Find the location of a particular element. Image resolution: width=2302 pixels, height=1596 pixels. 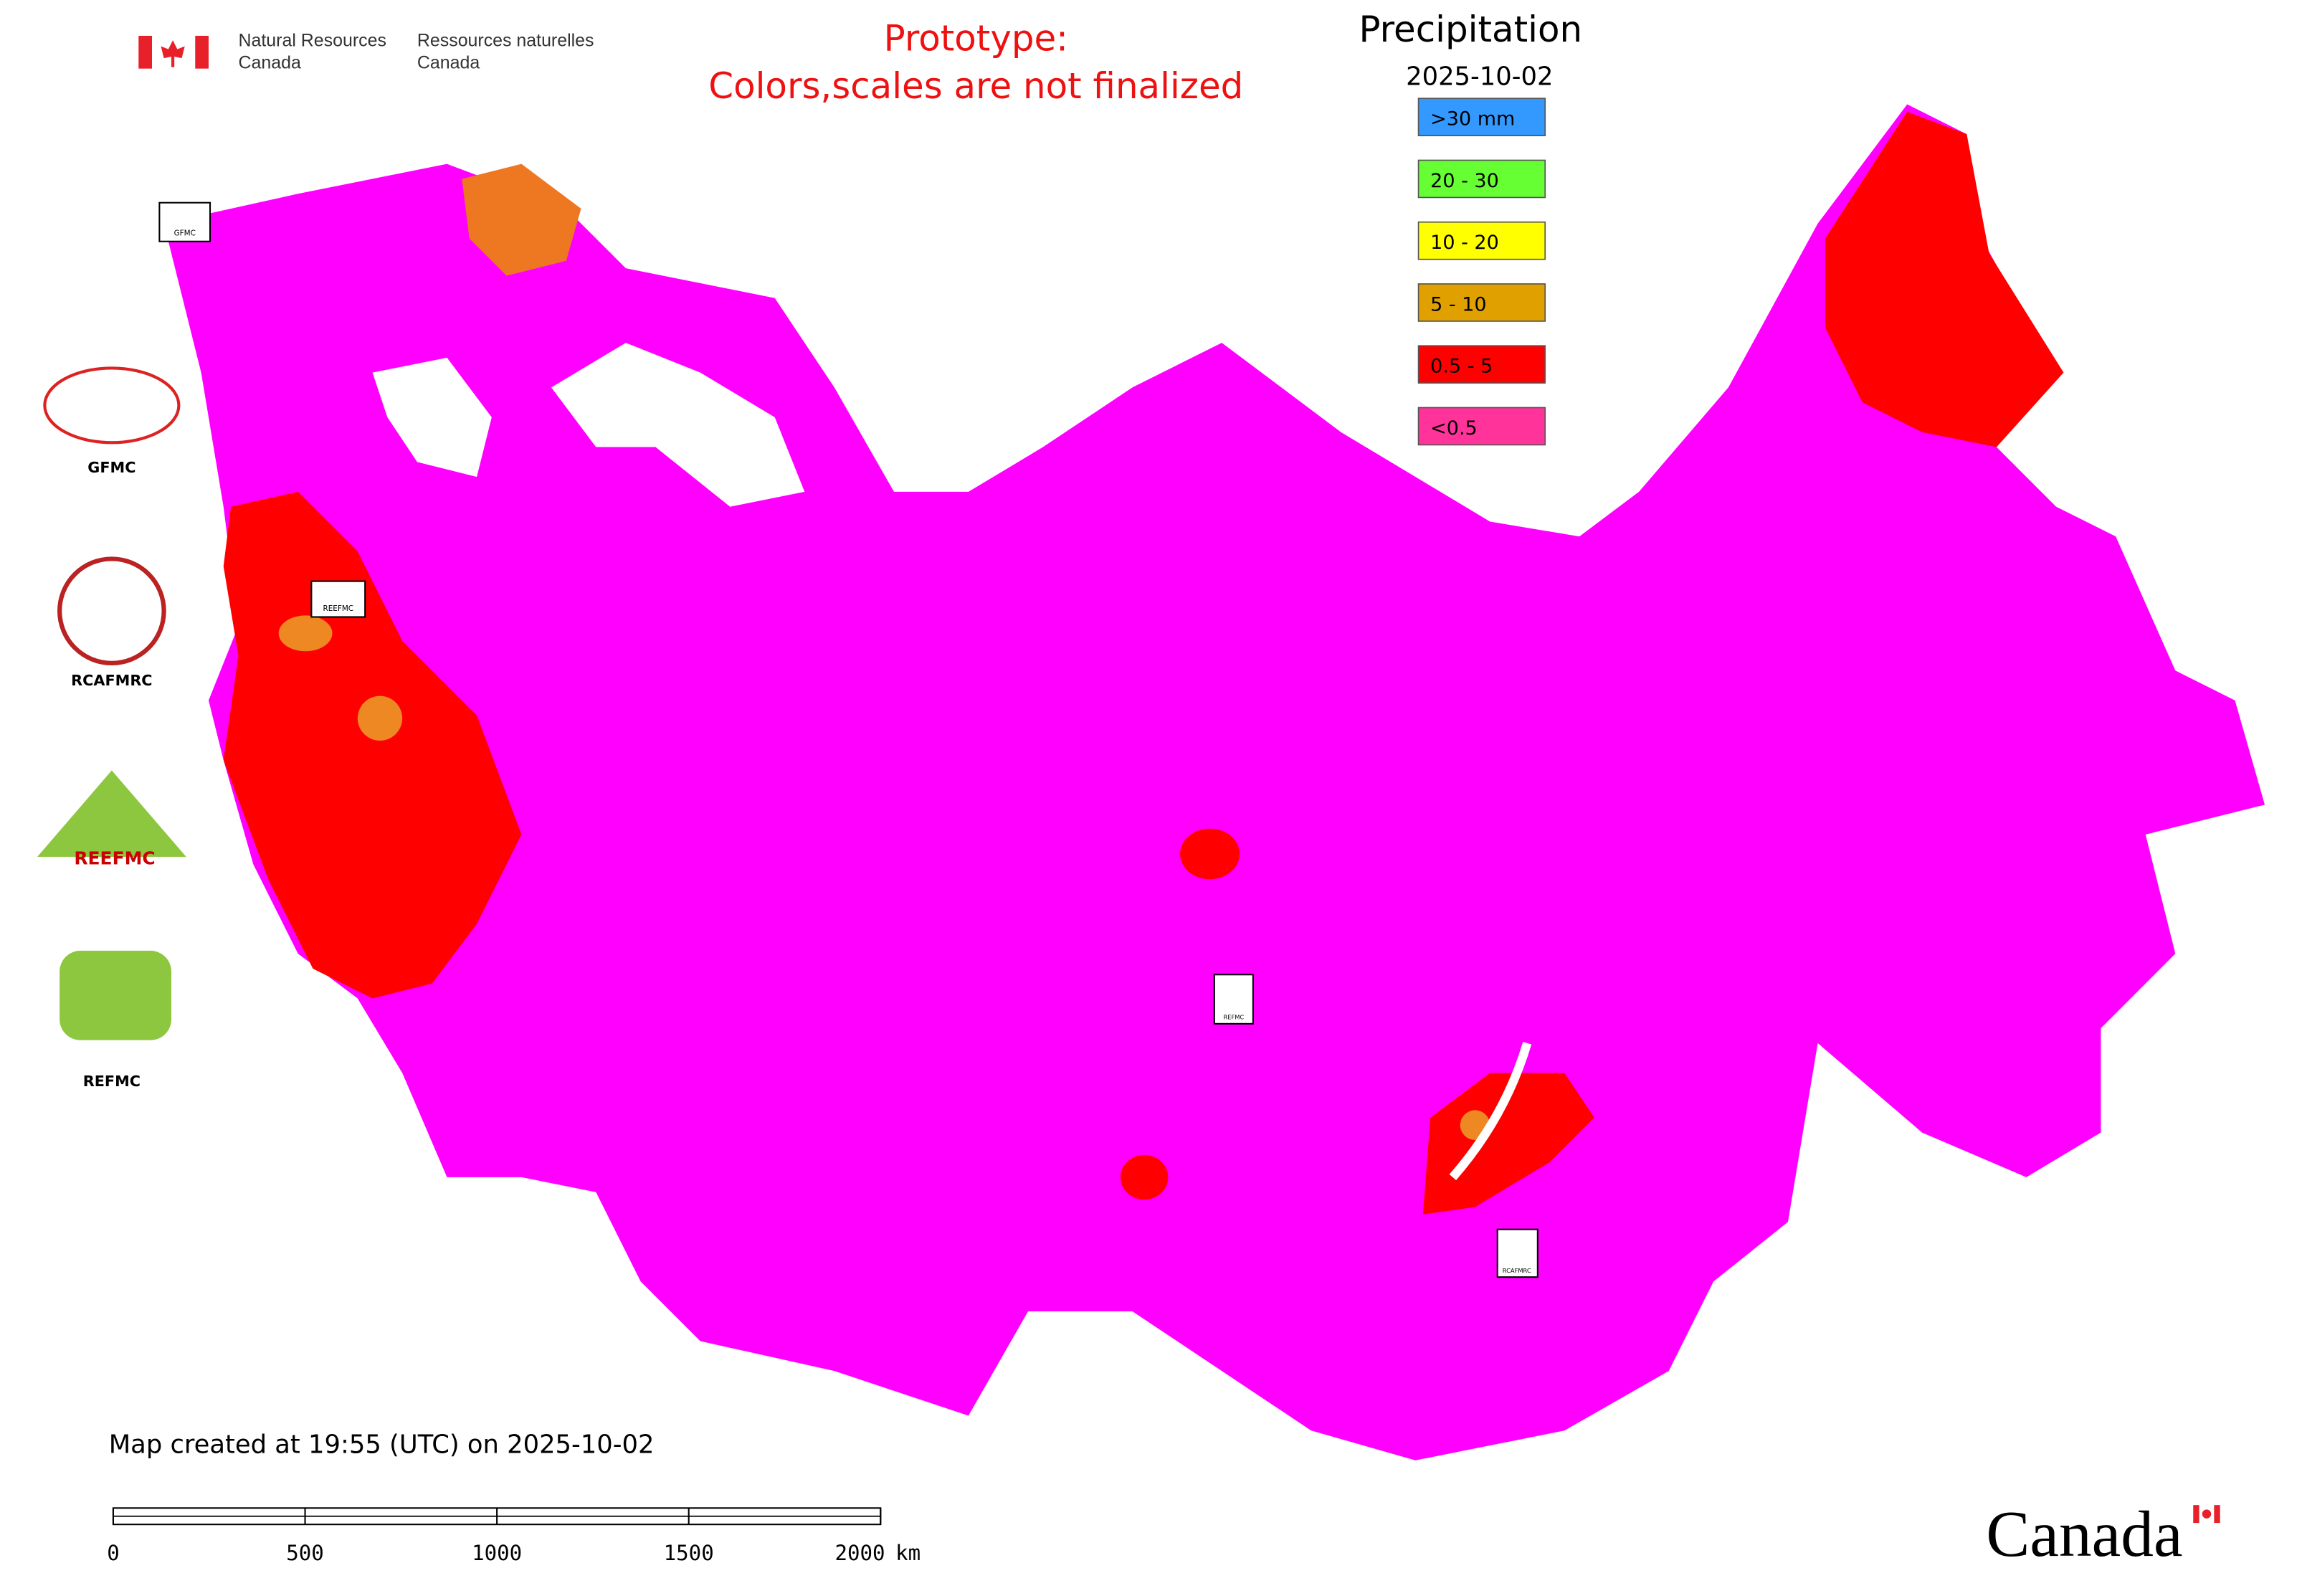

scale-label: 500 is located at coordinates (305, 1553).